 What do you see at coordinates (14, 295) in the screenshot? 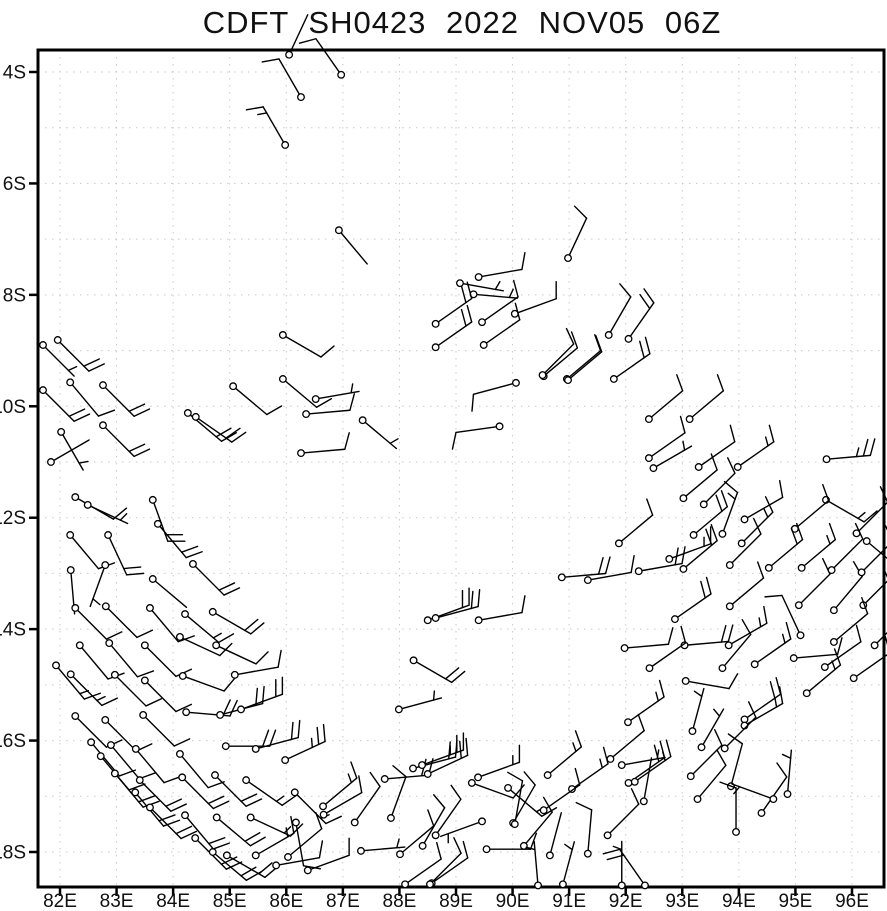
I see `y-tick-label: 8S` at bounding box center [14, 295].